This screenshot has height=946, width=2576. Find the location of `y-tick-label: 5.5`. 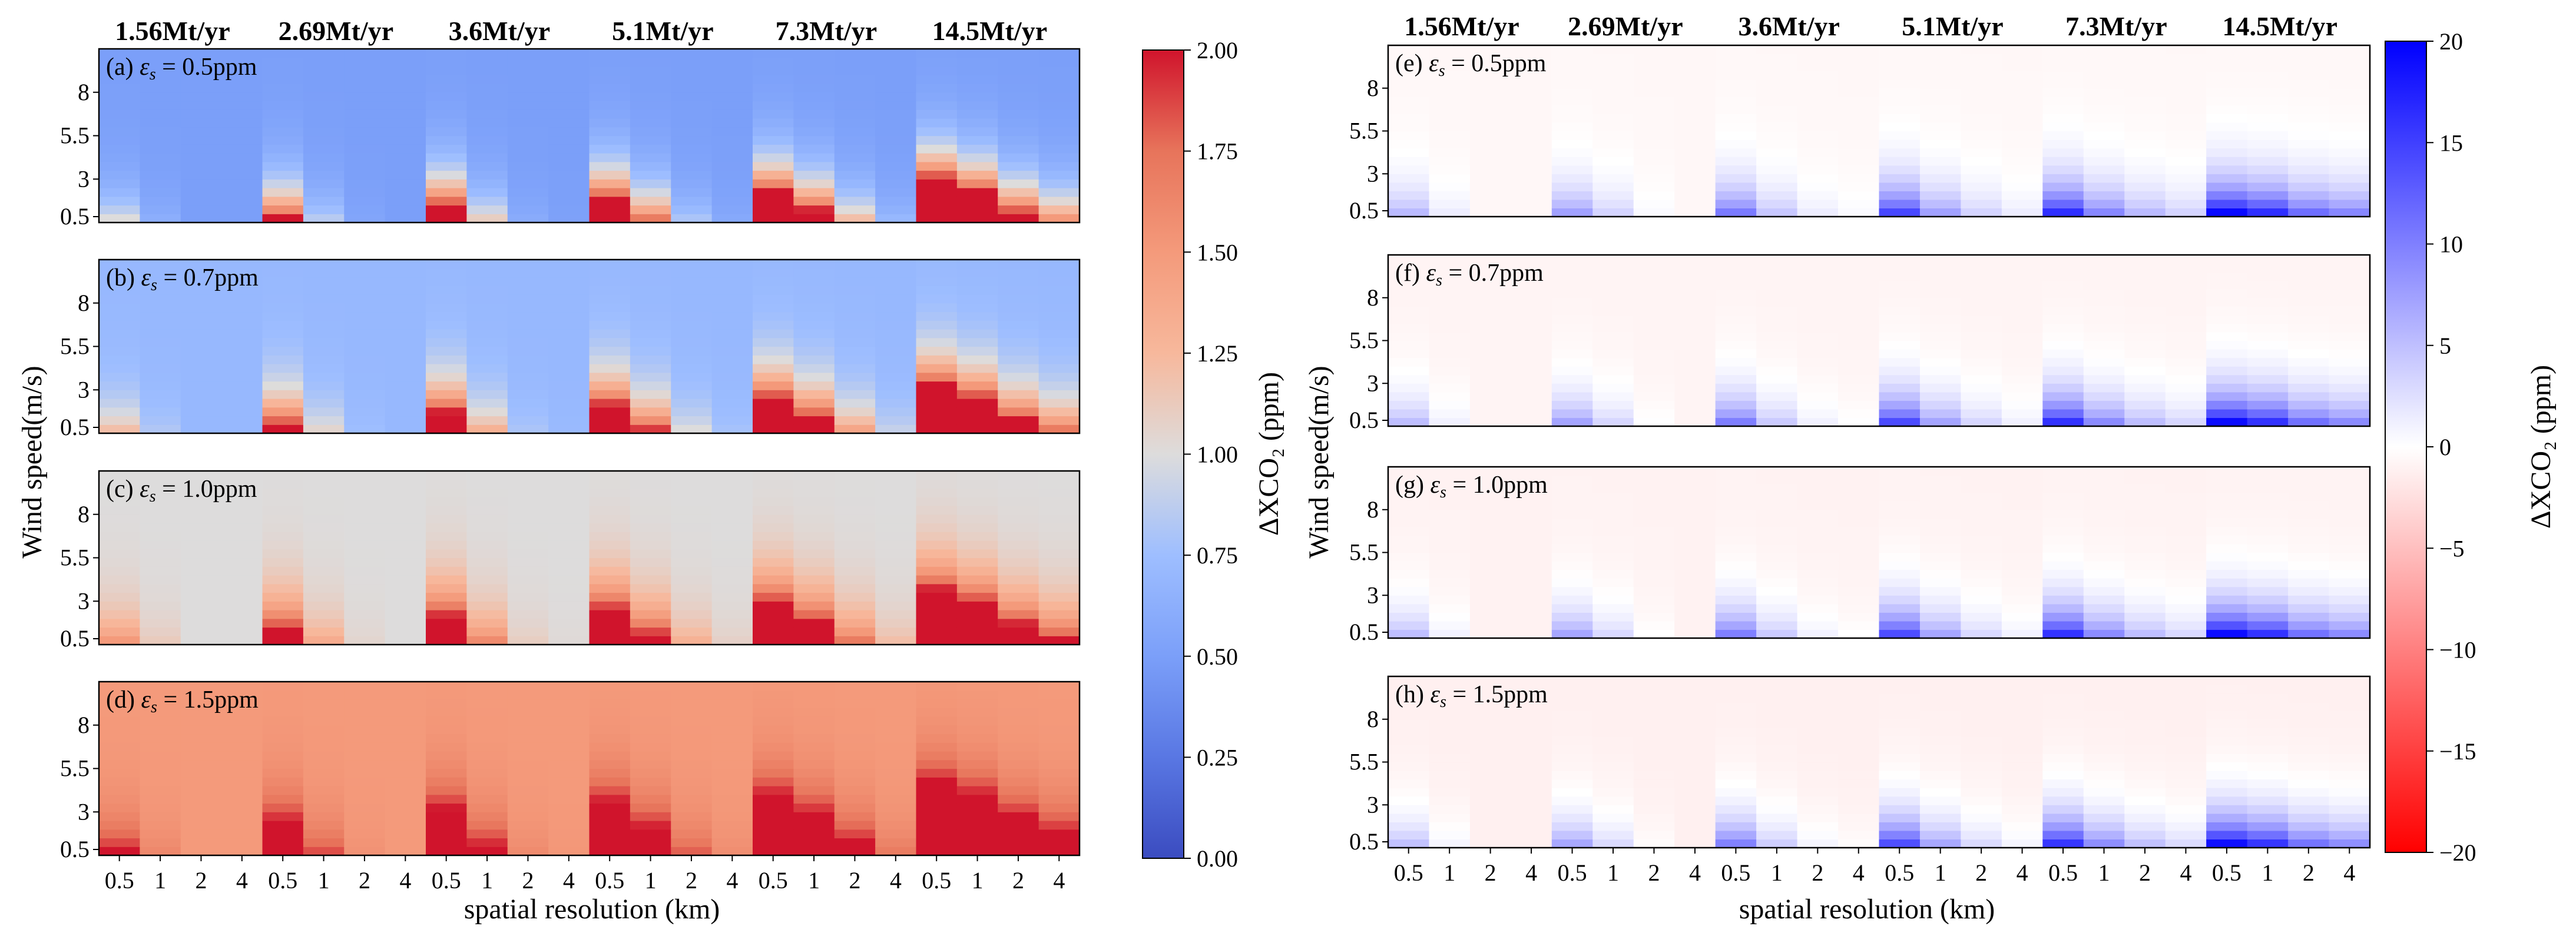

y-tick-label: 5.5 is located at coordinates (1364, 762).